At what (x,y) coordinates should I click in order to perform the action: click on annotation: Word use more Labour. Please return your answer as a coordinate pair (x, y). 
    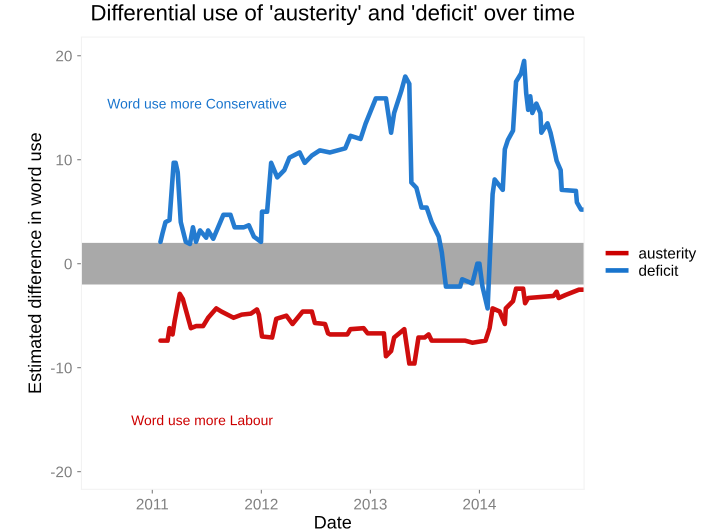
    Looking at the image, I should click on (202, 420).